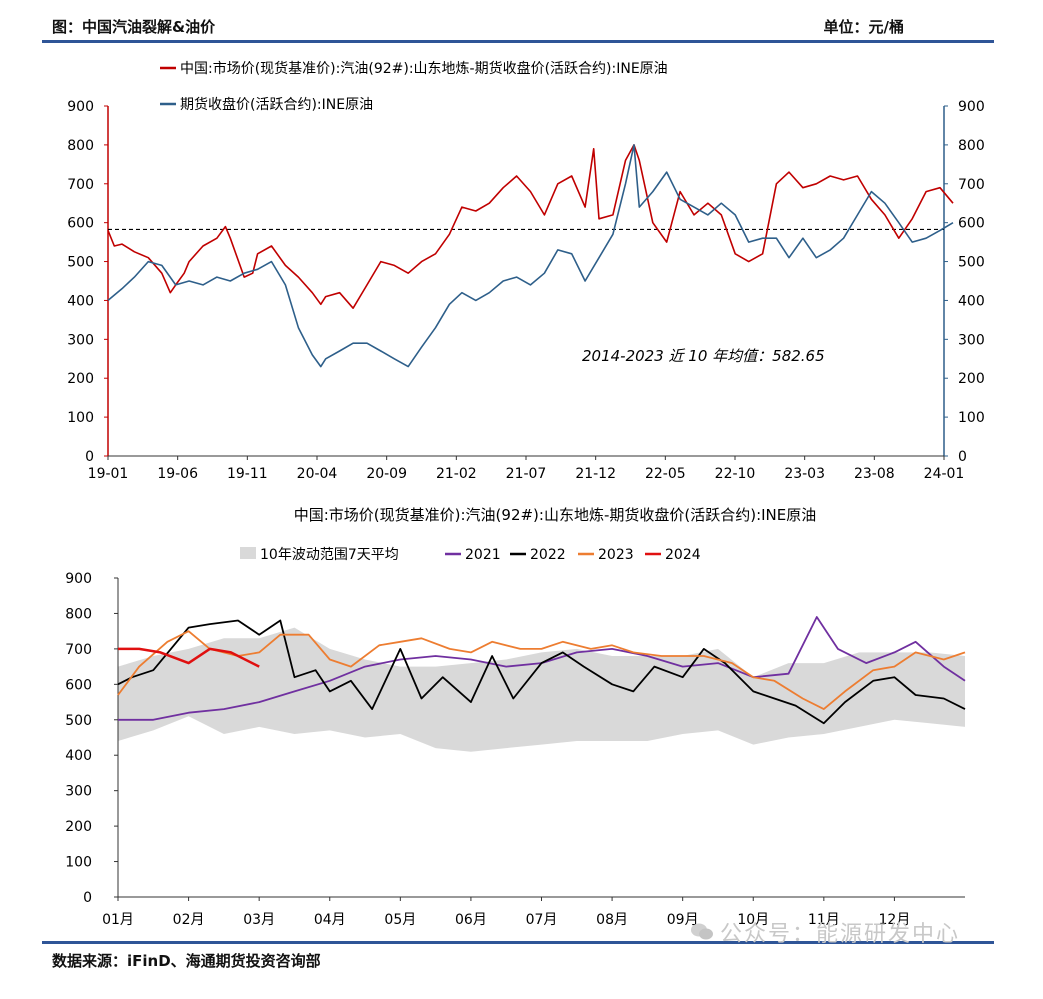  I want to click on x-tick-label: 23-08, so click(874, 474).